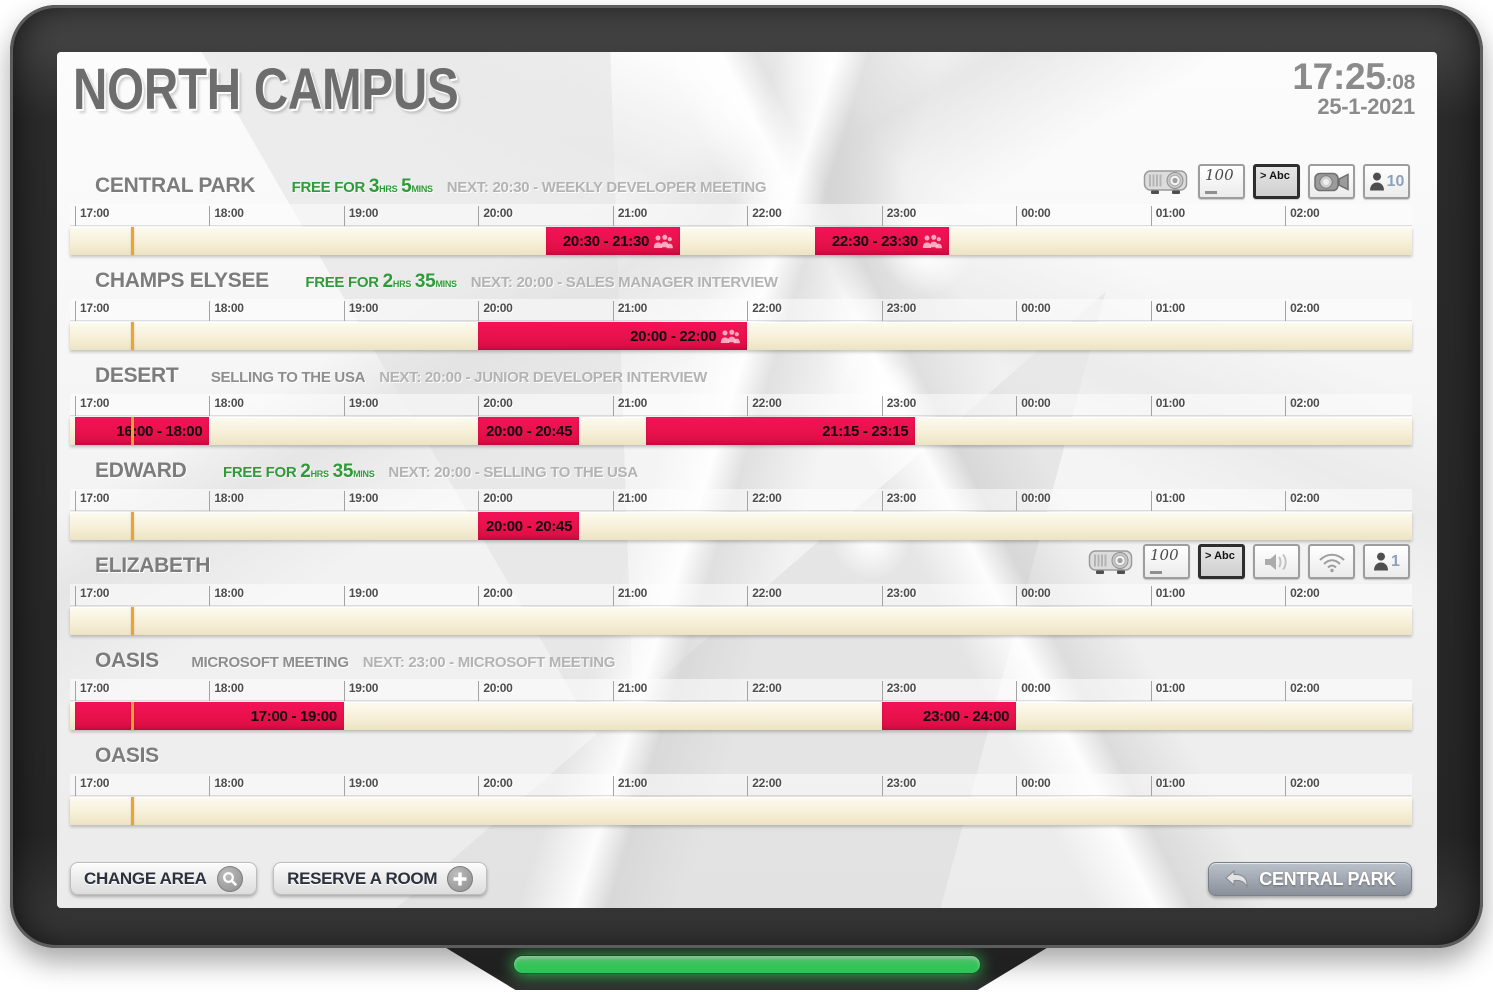  What do you see at coordinates (141, 470) in the screenshot?
I see `room-name: EDWARD` at bounding box center [141, 470].